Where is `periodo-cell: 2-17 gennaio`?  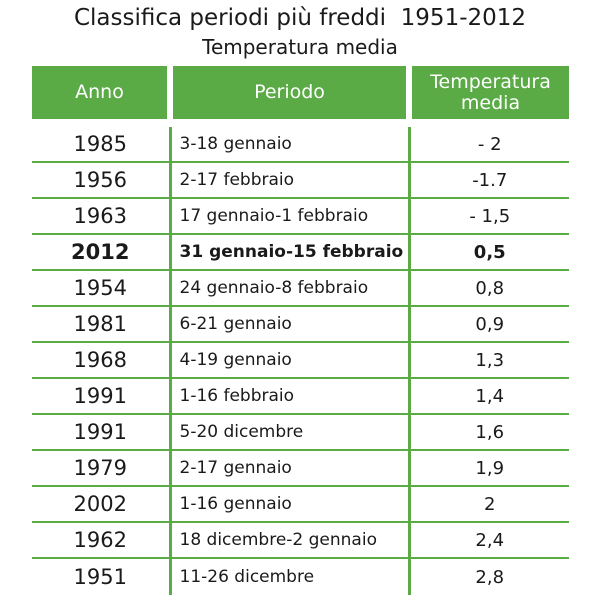 periodo-cell: 2-17 gennaio is located at coordinates (290, 468).